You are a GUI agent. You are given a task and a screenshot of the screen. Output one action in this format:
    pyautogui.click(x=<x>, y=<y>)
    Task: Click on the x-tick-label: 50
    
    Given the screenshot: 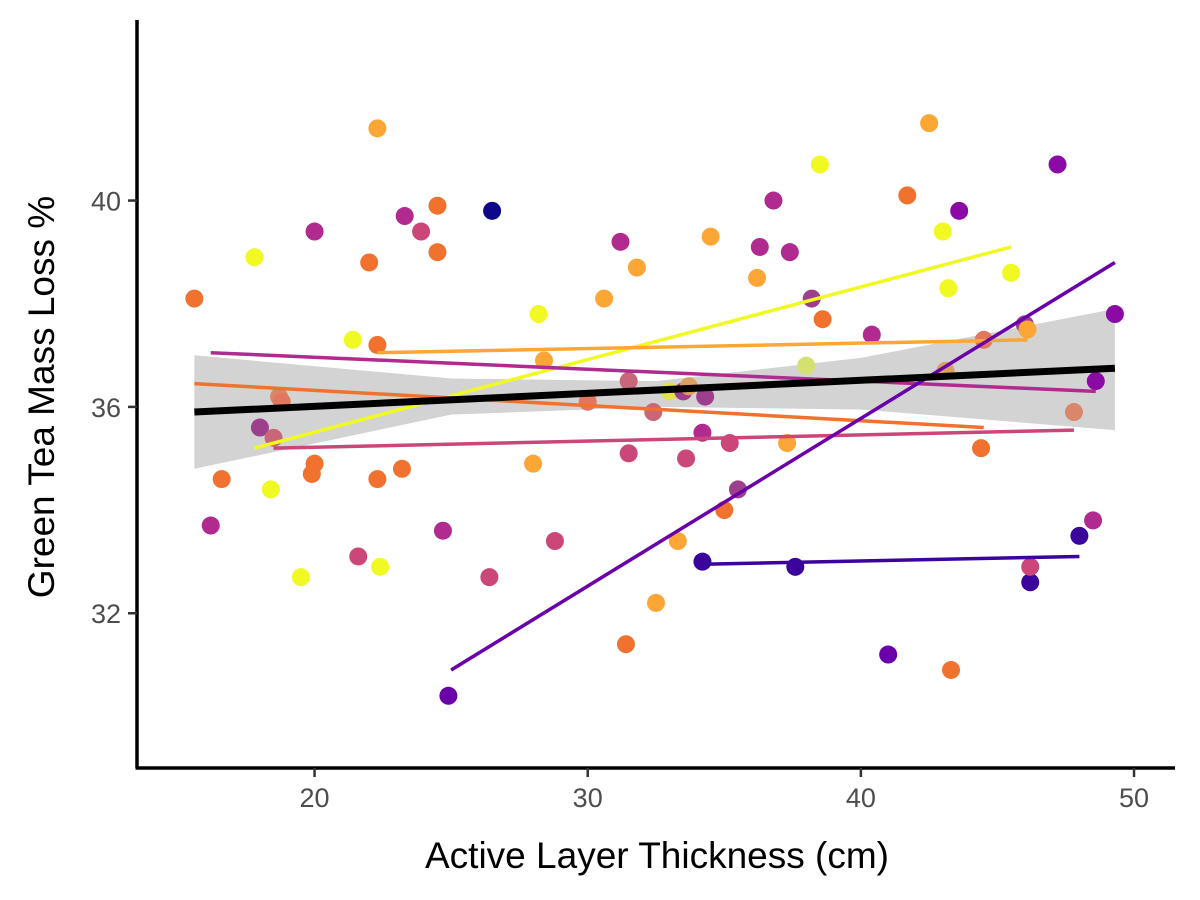 What is the action you would take?
    pyautogui.click(x=1134, y=798)
    